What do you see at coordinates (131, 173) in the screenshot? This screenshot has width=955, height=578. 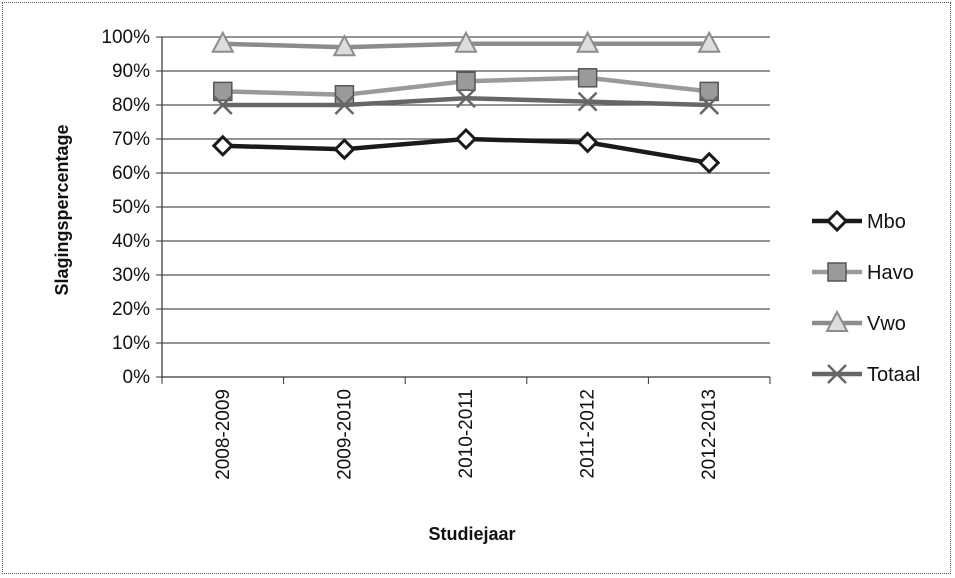 I see `y-tick-label: 60%` at bounding box center [131, 173].